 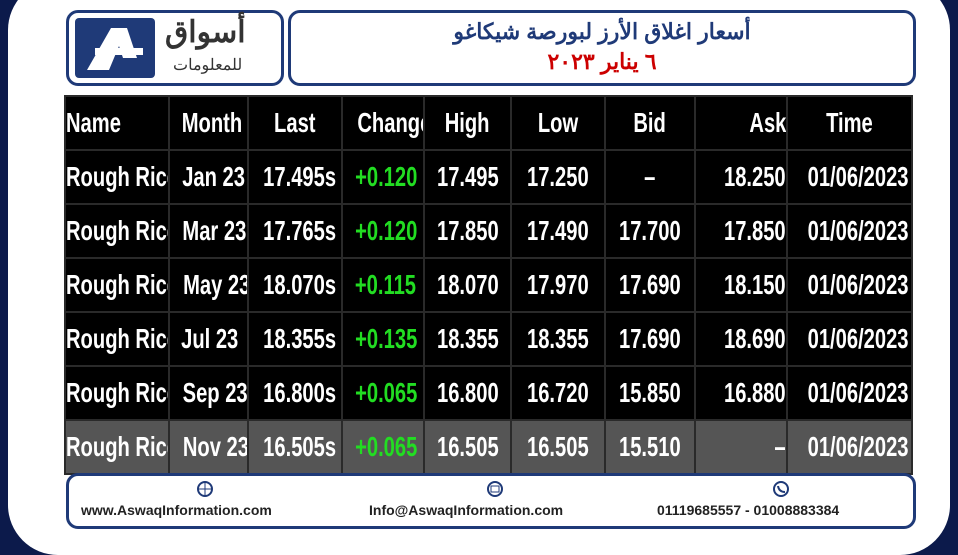 I want to click on column-header: Time, so click(x=849, y=123).